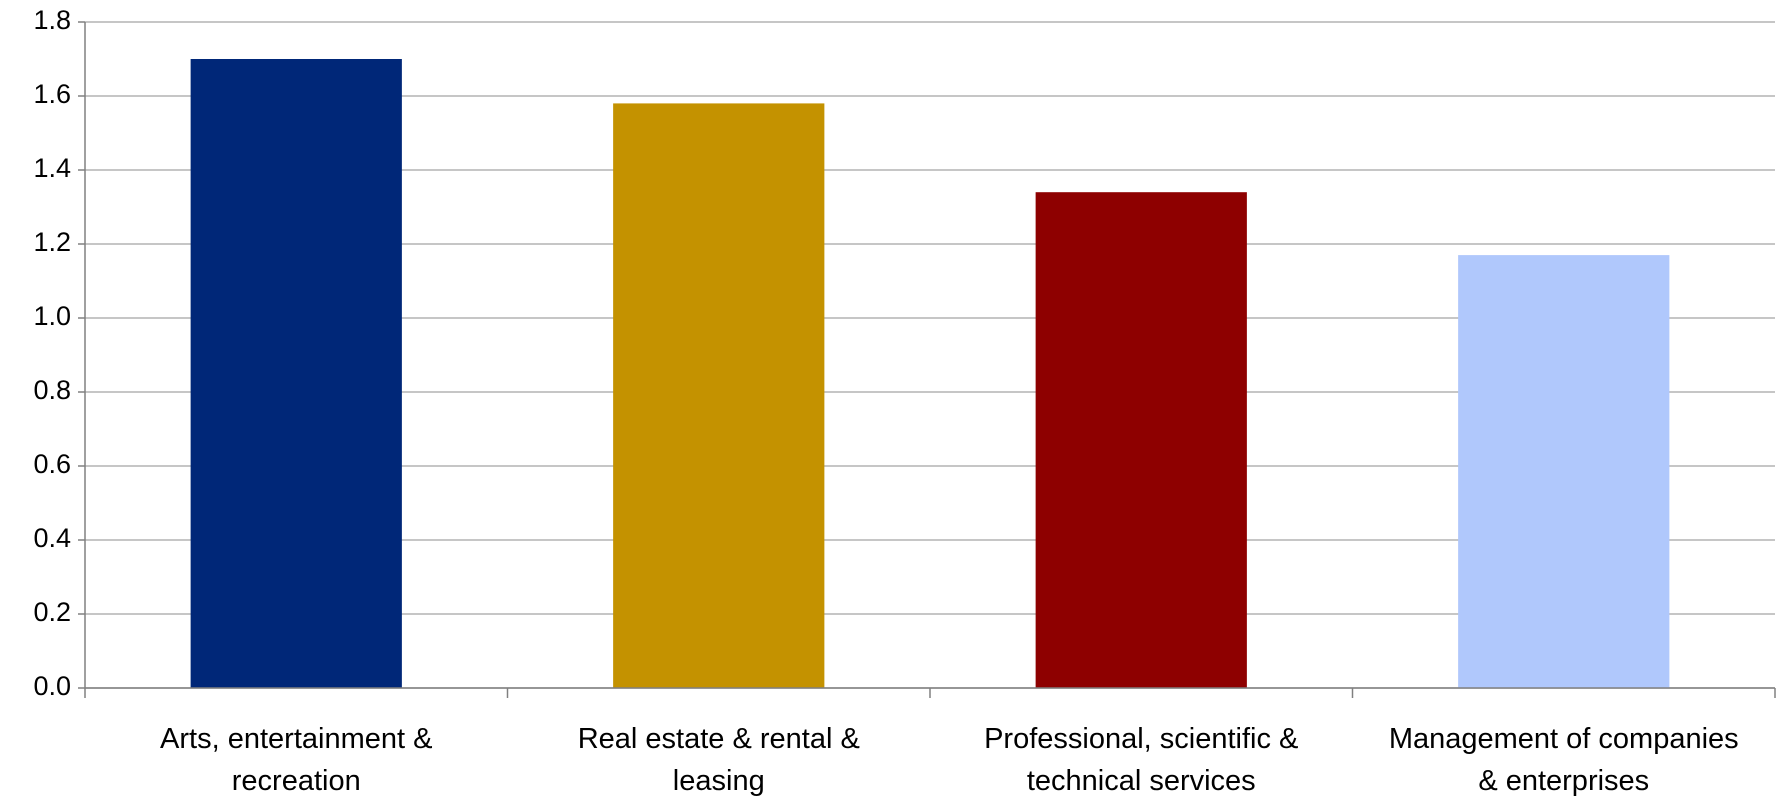  Describe the element at coordinates (1563, 760) in the screenshot. I see `x-tick-label: Management of companies & enterprises` at that location.